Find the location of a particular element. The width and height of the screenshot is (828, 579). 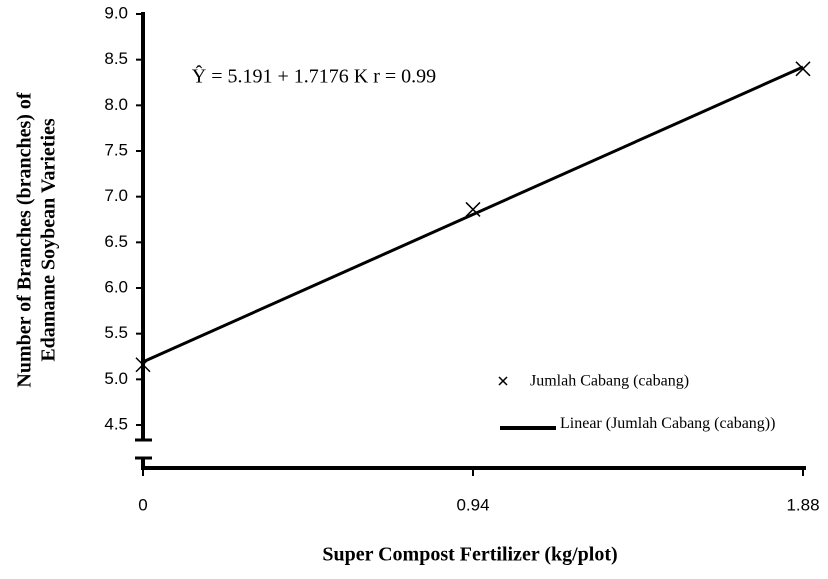

legend-symbol is located at coordinates (503, 381).